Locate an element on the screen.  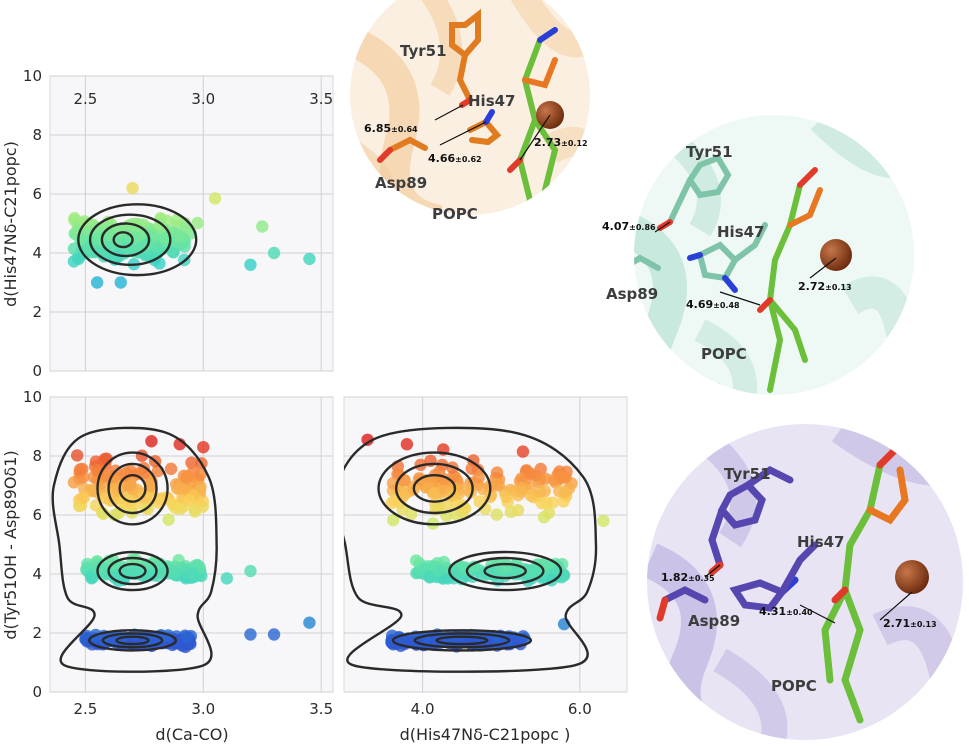
distance-label: 2.72±0.13 is located at coordinates (825, 286).